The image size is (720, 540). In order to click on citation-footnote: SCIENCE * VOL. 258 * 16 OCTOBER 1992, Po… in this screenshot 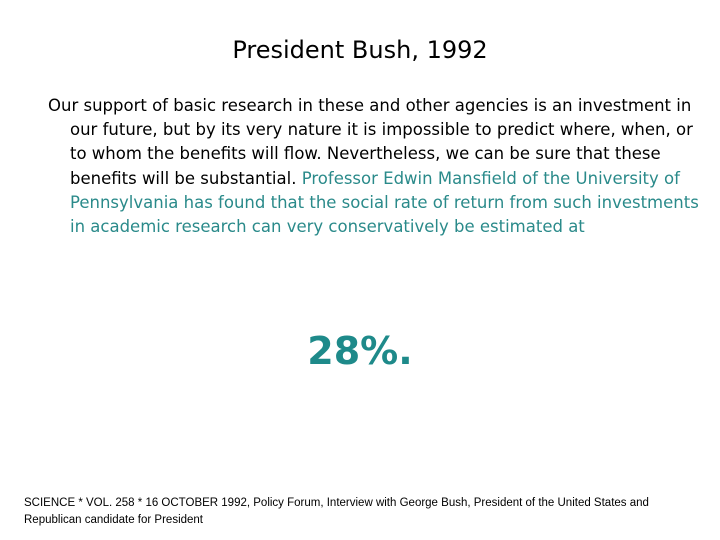, I will do `click(336, 511)`.